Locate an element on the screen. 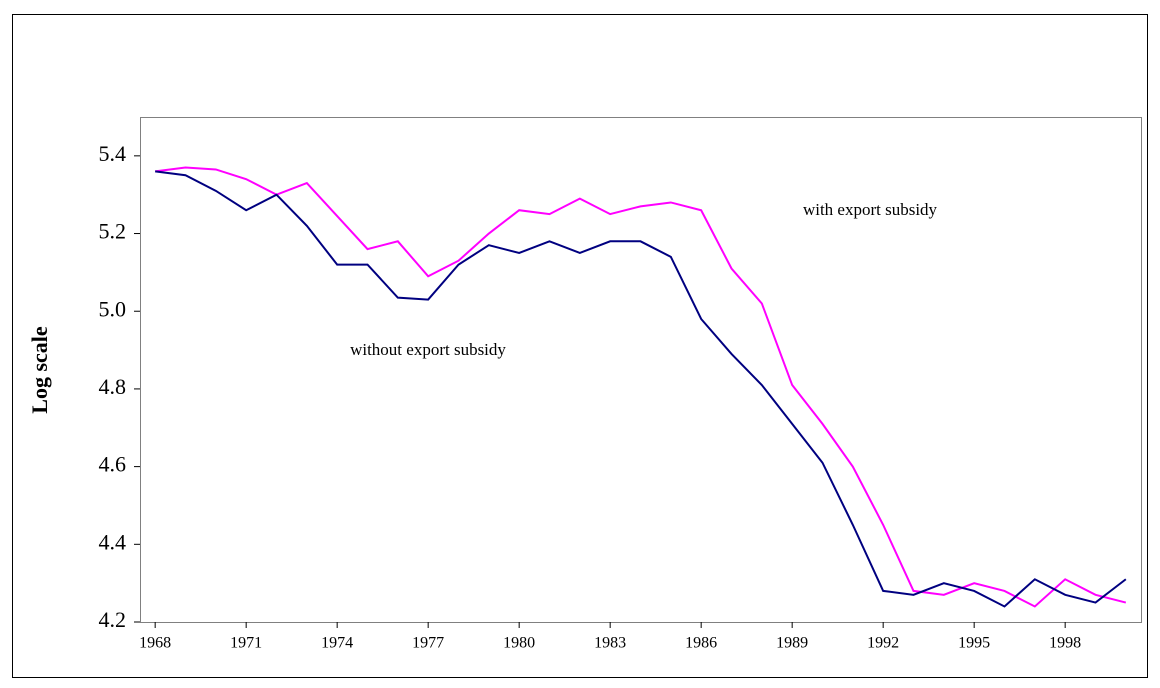 The height and width of the screenshot is (688, 1160). y-tick-label: 5.2 is located at coordinates (113, 231).